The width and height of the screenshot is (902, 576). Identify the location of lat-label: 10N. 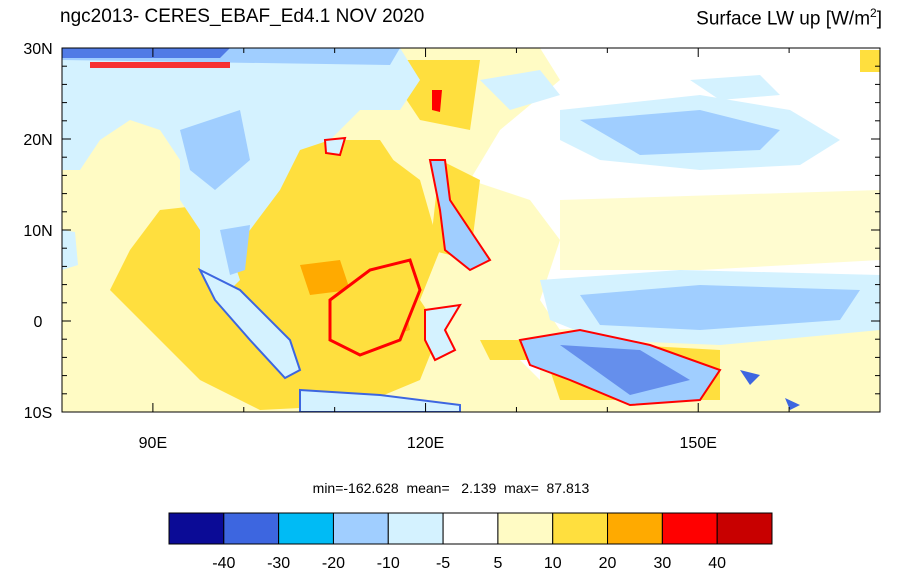
(37, 231).